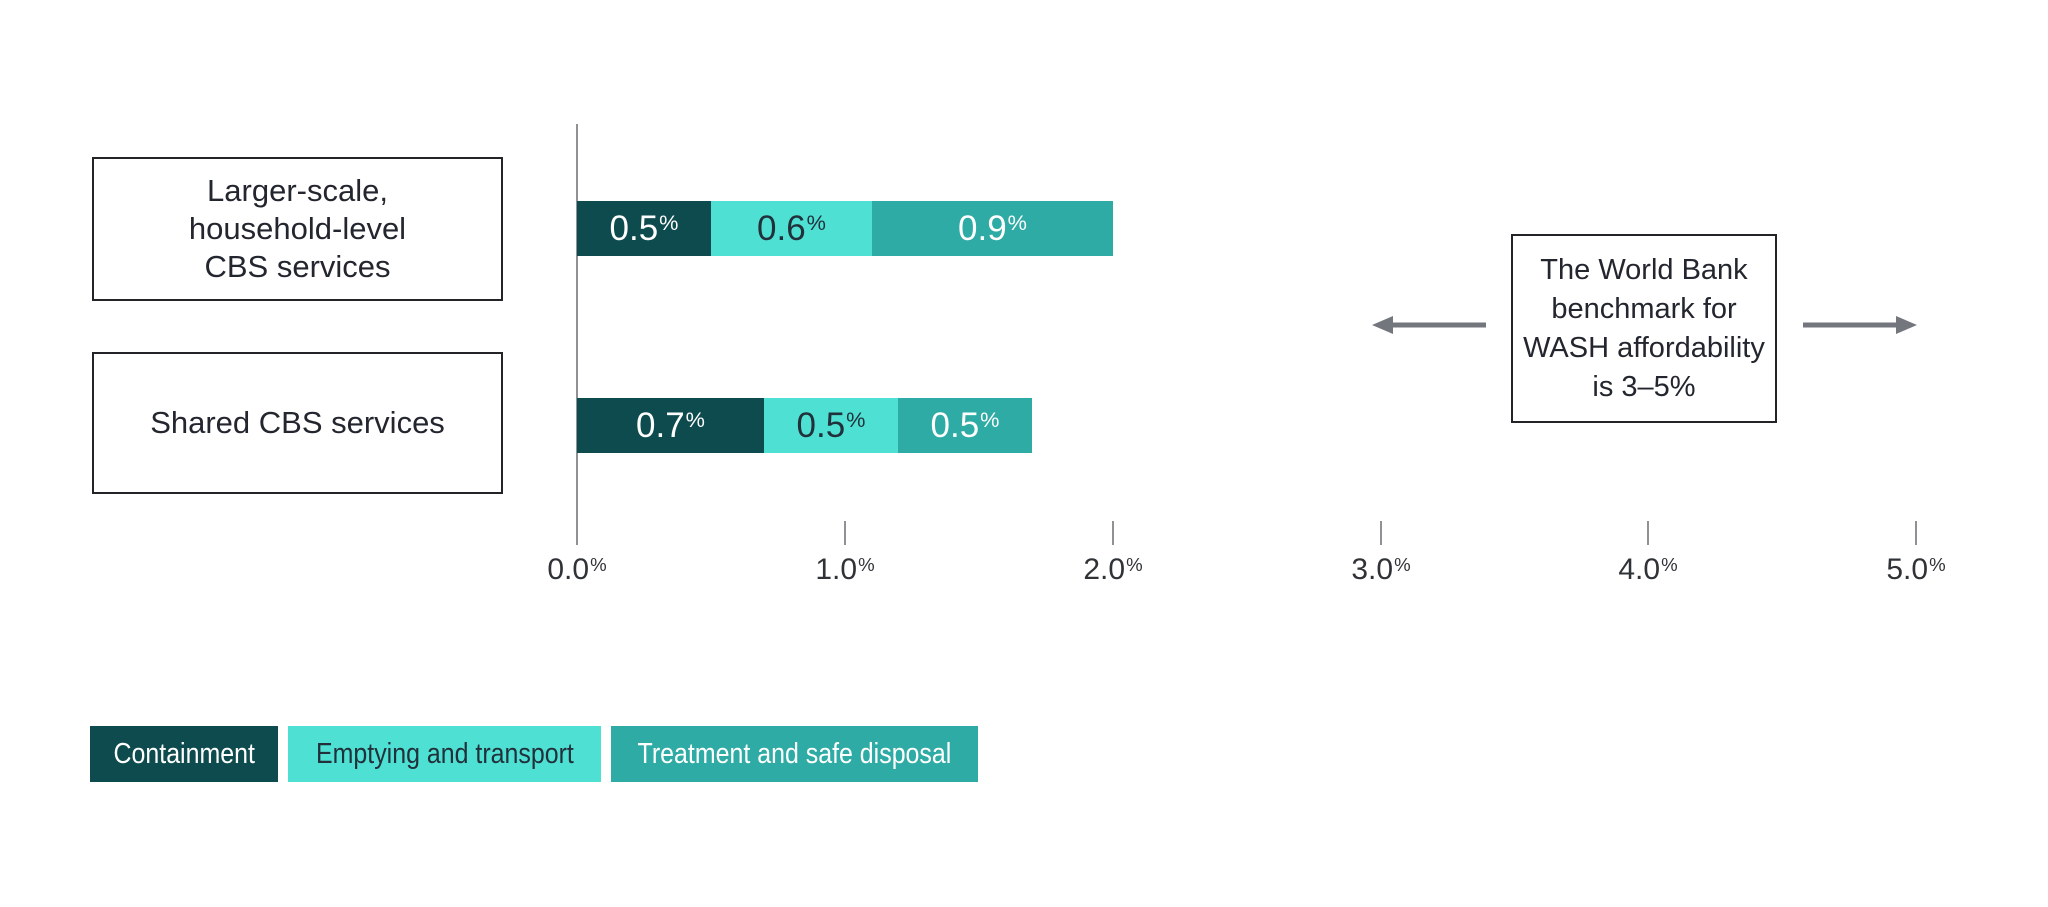  I want to click on bar-segment-label: 0.7%, so click(670, 425).